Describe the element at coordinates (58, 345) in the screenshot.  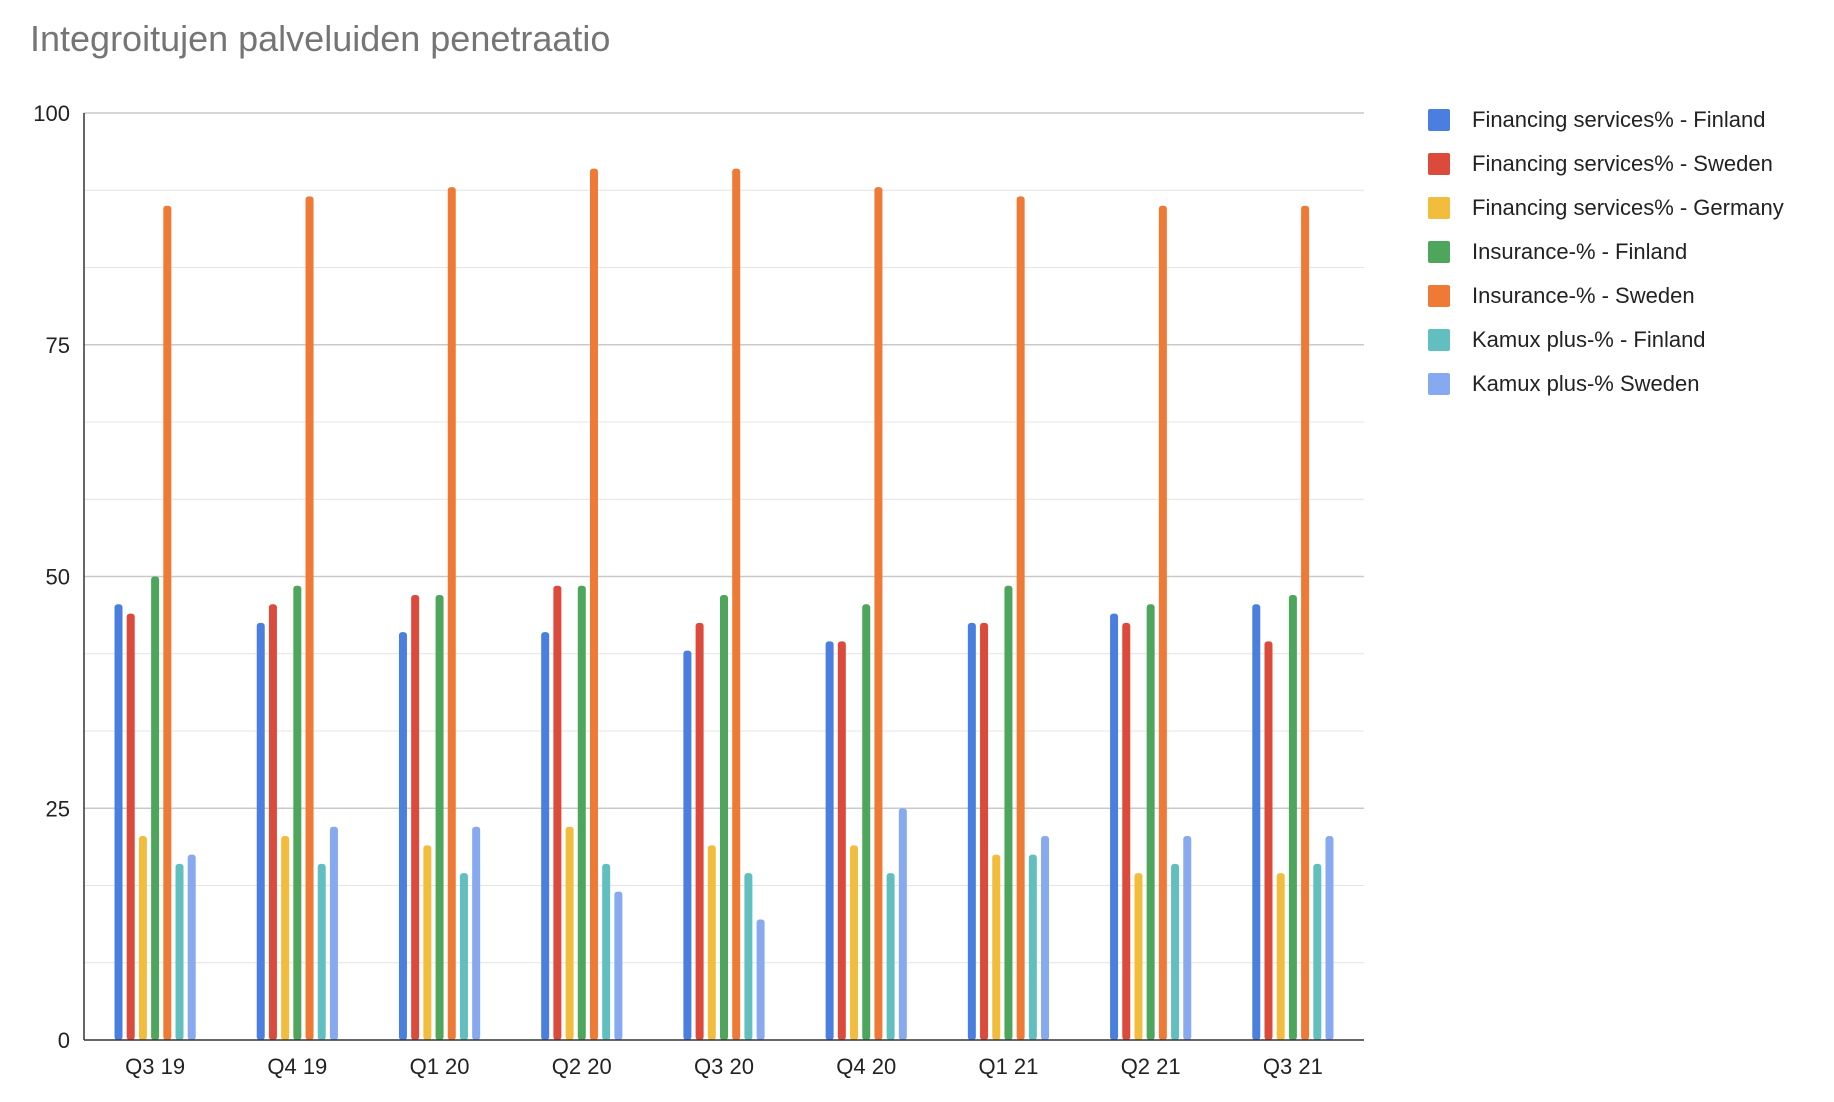
I see `y-tick-label: 75` at that location.